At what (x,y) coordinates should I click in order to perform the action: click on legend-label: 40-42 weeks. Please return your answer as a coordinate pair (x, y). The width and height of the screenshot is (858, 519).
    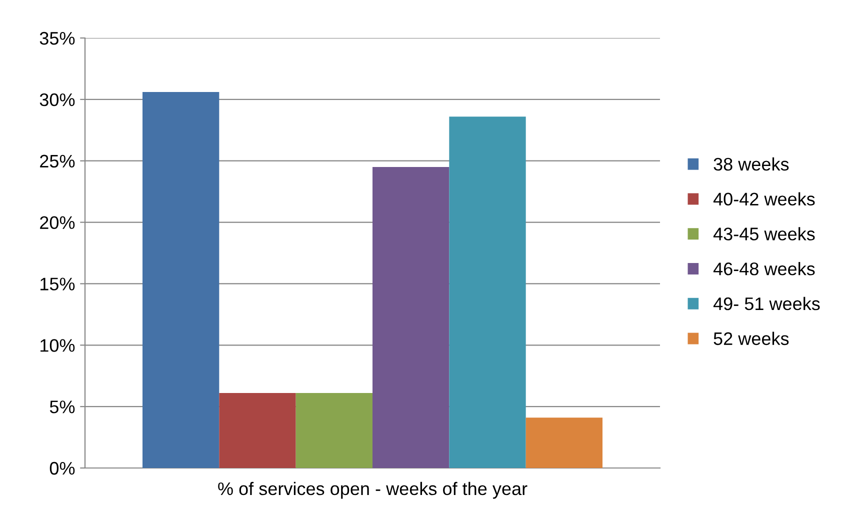
    Looking at the image, I should click on (764, 199).